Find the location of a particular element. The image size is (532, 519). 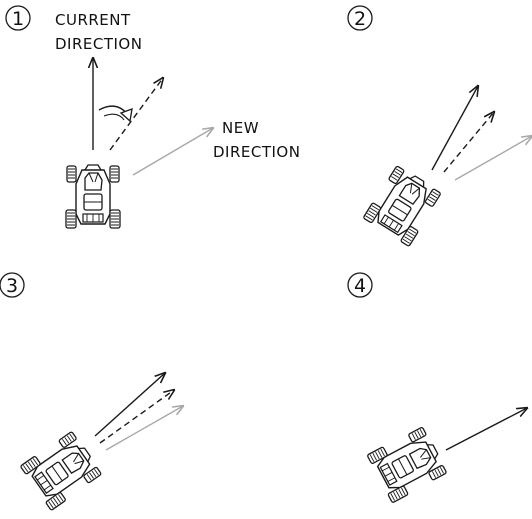

panel-number: 3 is located at coordinates (12, 286).